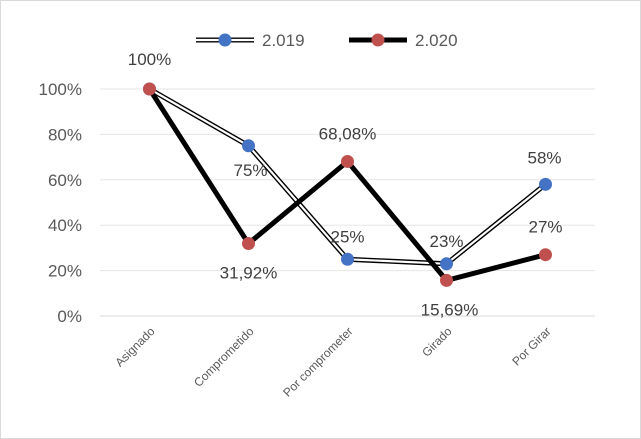 The width and height of the screenshot is (641, 439). I want to click on x-category-label: Por comprometer, so click(317, 361).